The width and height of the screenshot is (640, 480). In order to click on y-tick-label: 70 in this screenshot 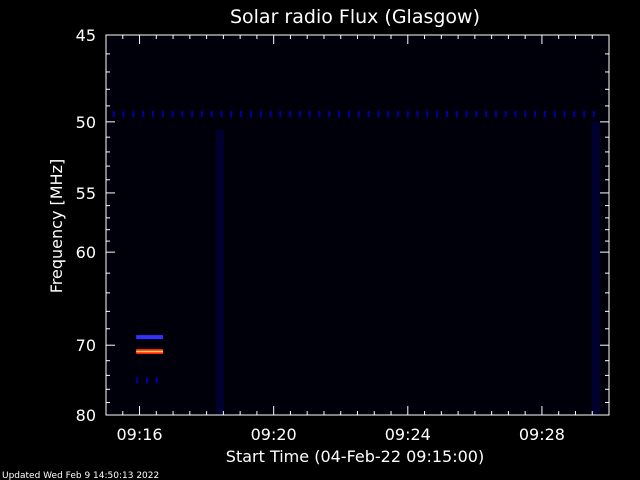, I will do `click(86, 345)`.